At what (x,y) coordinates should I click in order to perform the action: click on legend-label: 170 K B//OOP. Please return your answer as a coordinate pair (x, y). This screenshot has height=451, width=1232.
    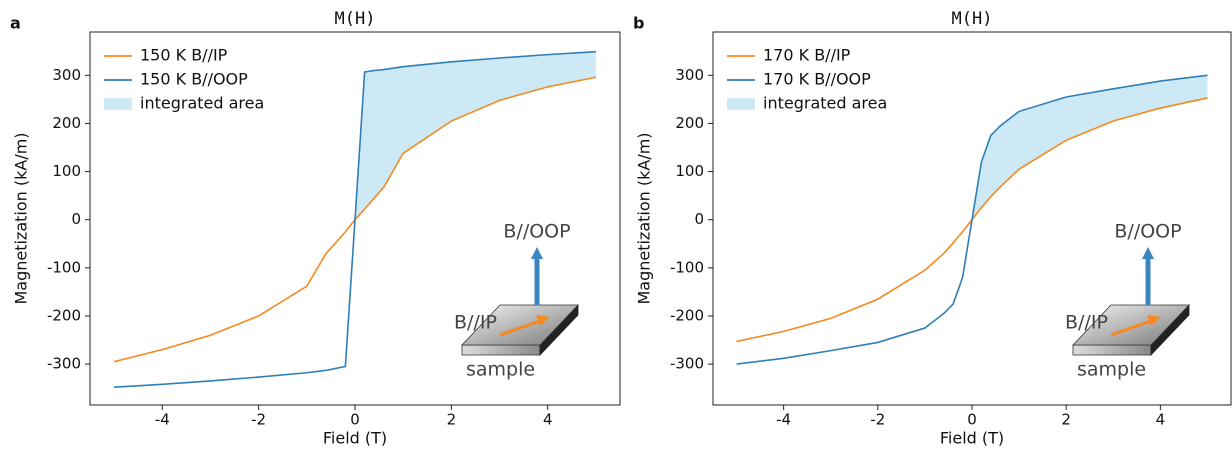
    Looking at the image, I should click on (817, 79).